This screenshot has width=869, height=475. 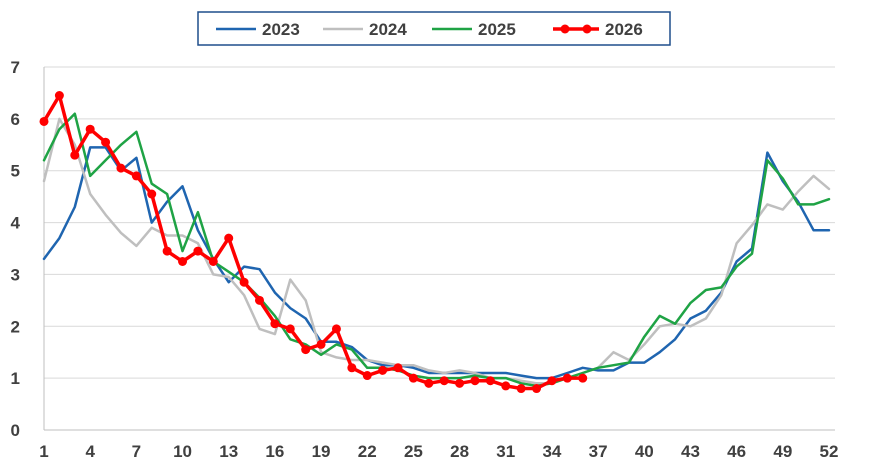 What do you see at coordinates (829, 451) in the screenshot?
I see `x-tick-label: 52` at bounding box center [829, 451].